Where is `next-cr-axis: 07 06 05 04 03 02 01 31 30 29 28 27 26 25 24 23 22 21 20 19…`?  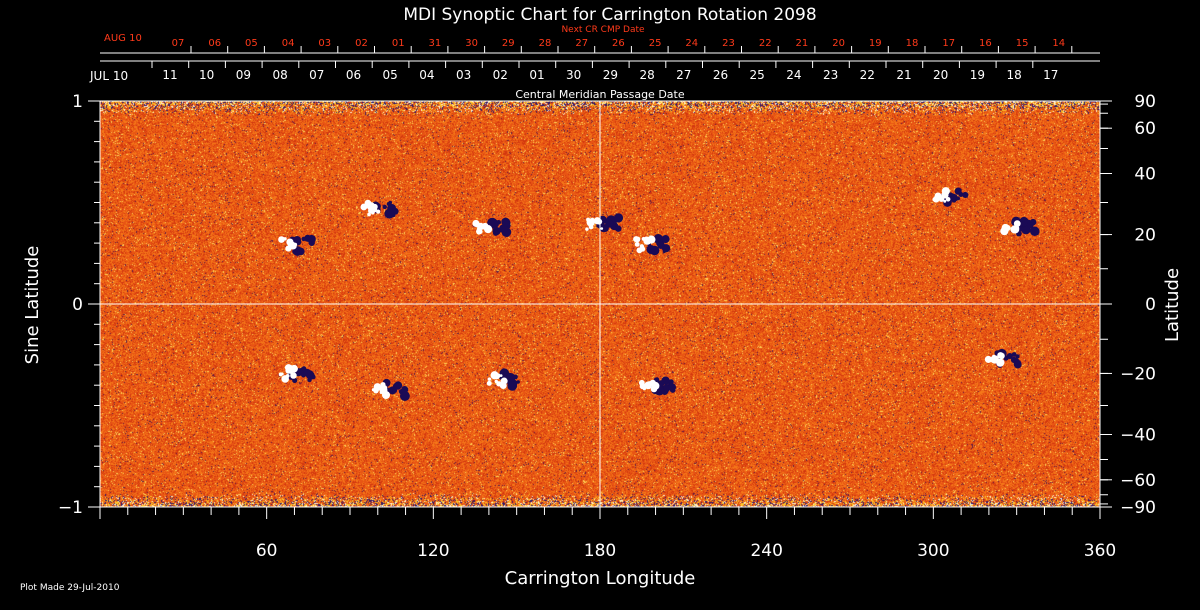
next-cr-axis: 07 06 05 04 03 02 01 31 30 29 28 27 26 25 24 23 22 21 20 19… is located at coordinates (600, 46).